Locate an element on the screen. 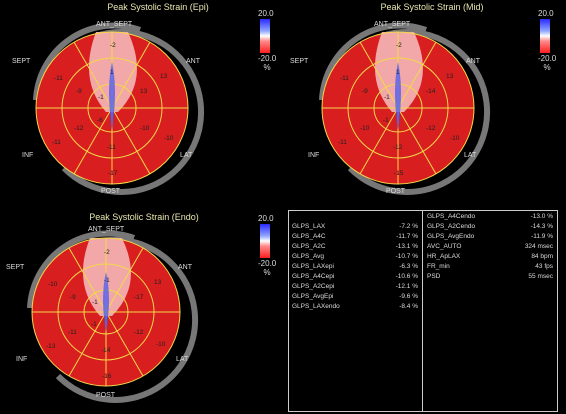 The image size is (566, 414). row-key: FR_min is located at coordinates (438, 266).